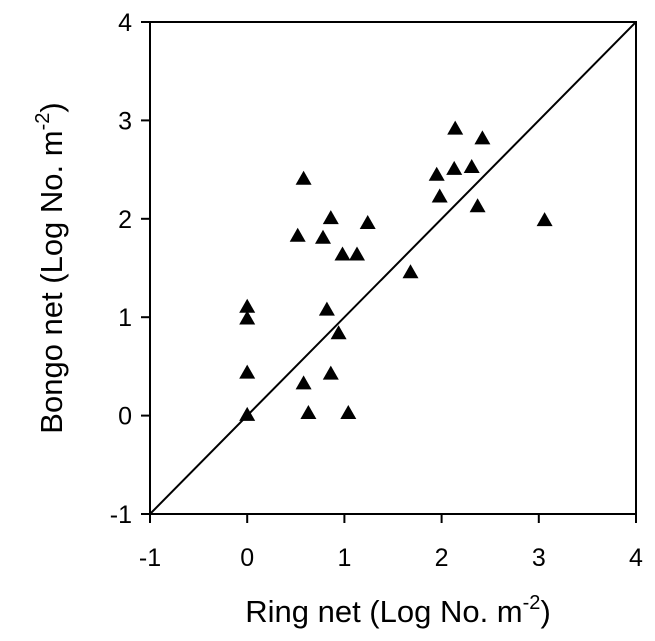  Describe the element at coordinates (636, 558) in the screenshot. I see `x-tick-label: 4` at that location.